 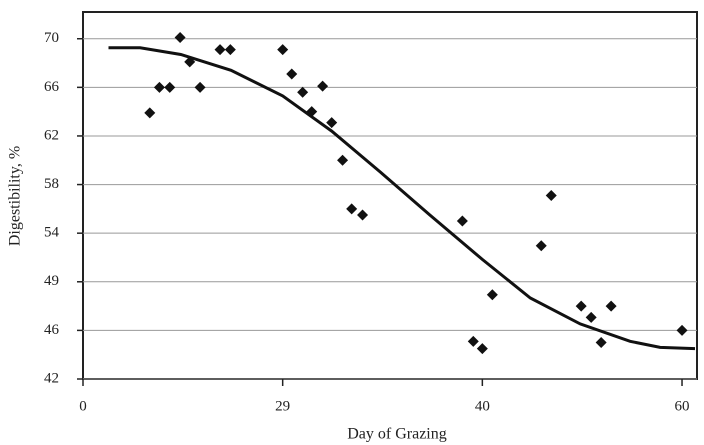 I want to click on x-tick-label: 0, so click(x=83, y=406).